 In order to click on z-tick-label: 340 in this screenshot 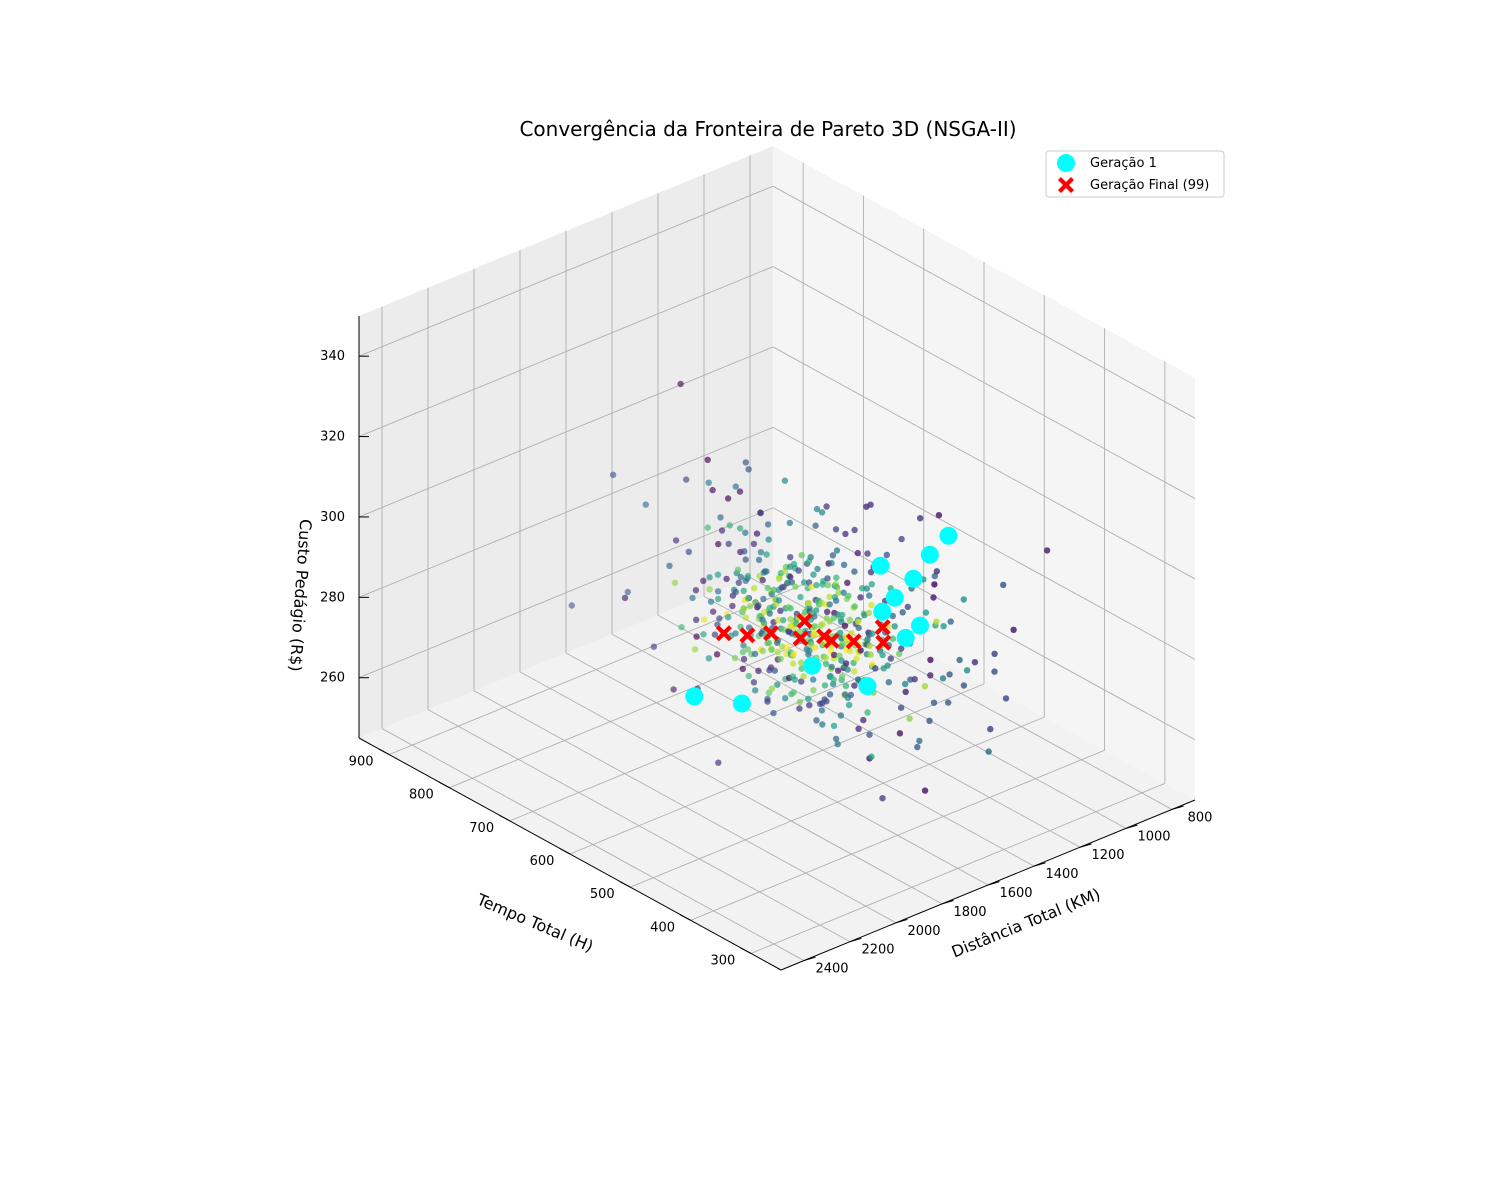, I will do `click(332, 356)`.